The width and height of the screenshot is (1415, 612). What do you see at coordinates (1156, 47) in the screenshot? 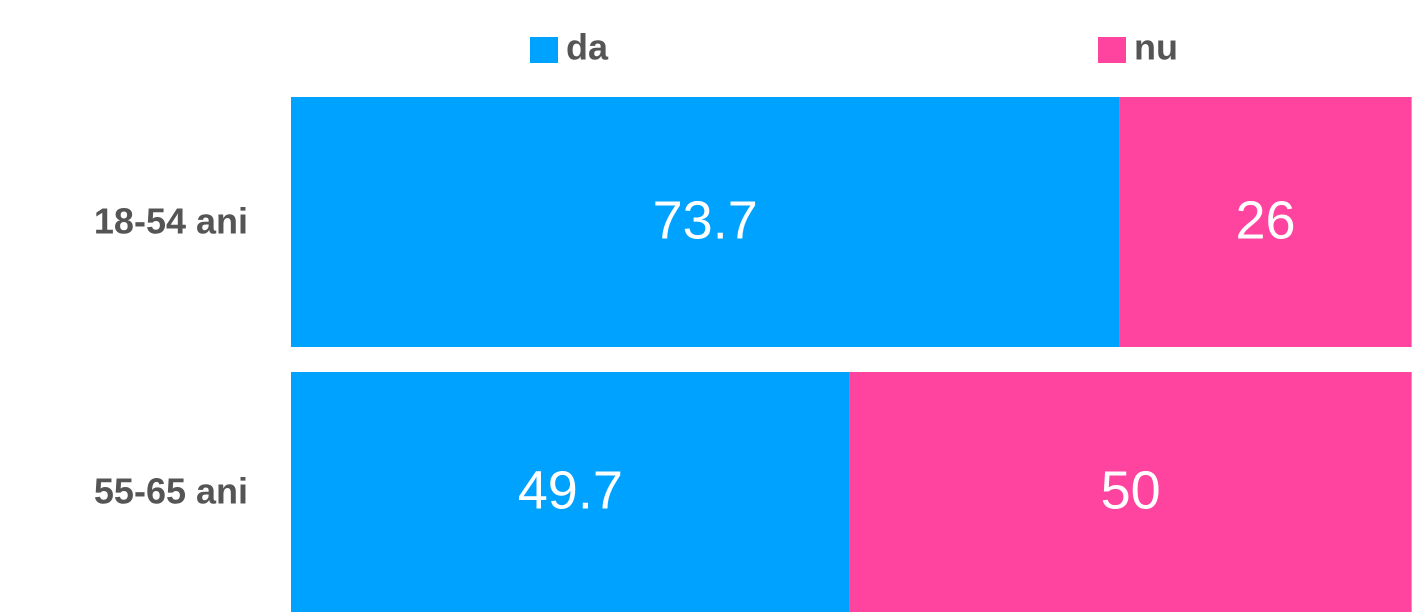
I see `legend-label: nu` at bounding box center [1156, 47].